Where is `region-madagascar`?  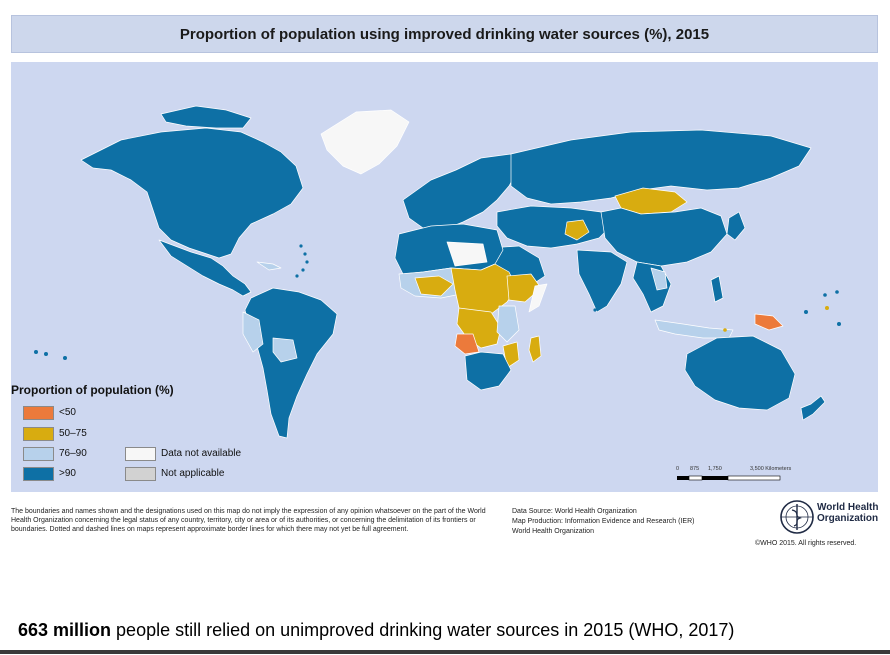 region-madagascar is located at coordinates (535, 349).